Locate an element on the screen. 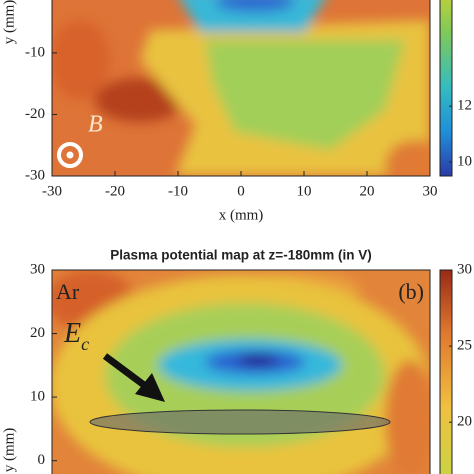 This screenshot has height=474, width=474. chart-title: Plasma potential map at z=-180mm (in V) is located at coordinates (240, 255).